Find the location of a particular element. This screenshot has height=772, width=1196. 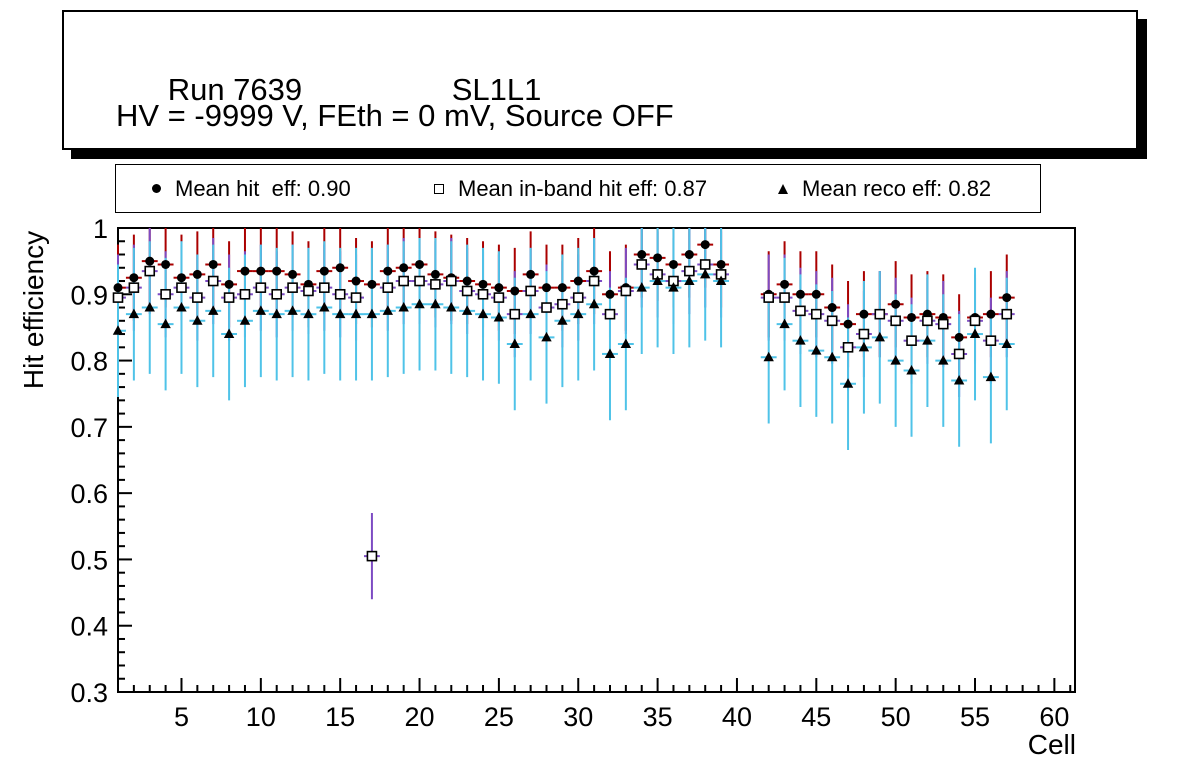

markers-mean-reco-eff is located at coordinates (562, 328).